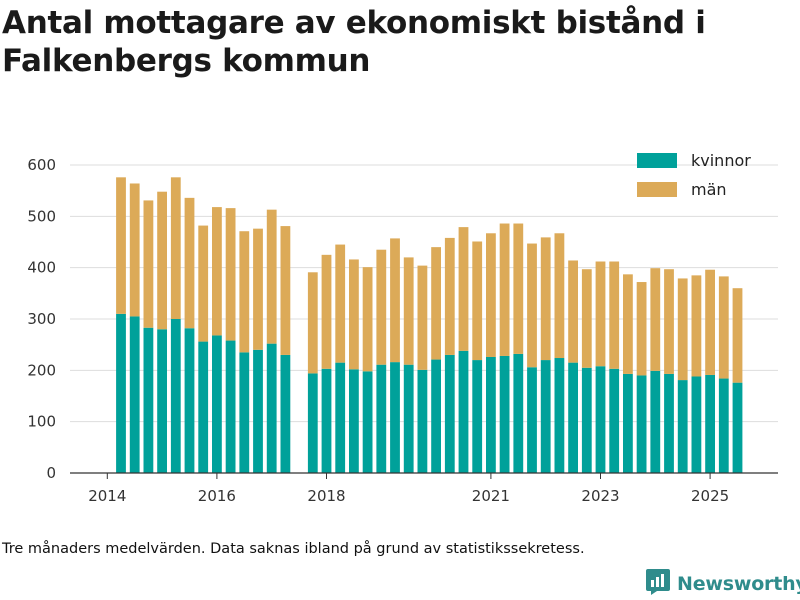 The image size is (800, 600). I want to click on legend-label: kvinnor, so click(721, 160).